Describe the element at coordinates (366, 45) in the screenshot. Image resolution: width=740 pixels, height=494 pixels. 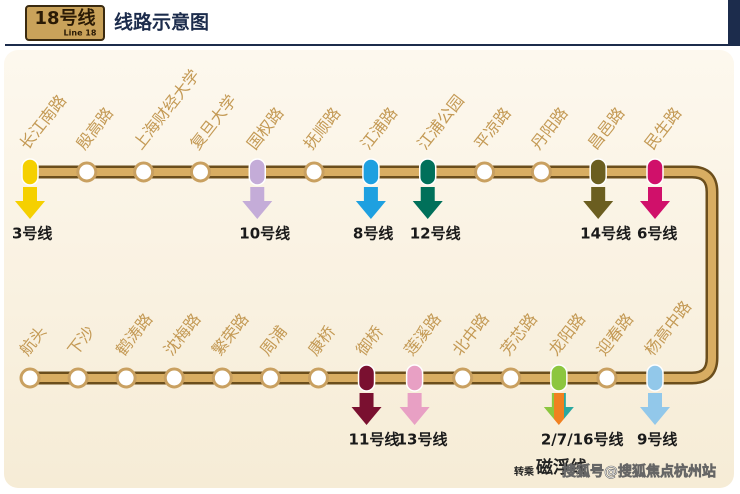
I see `header-rule` at that location.